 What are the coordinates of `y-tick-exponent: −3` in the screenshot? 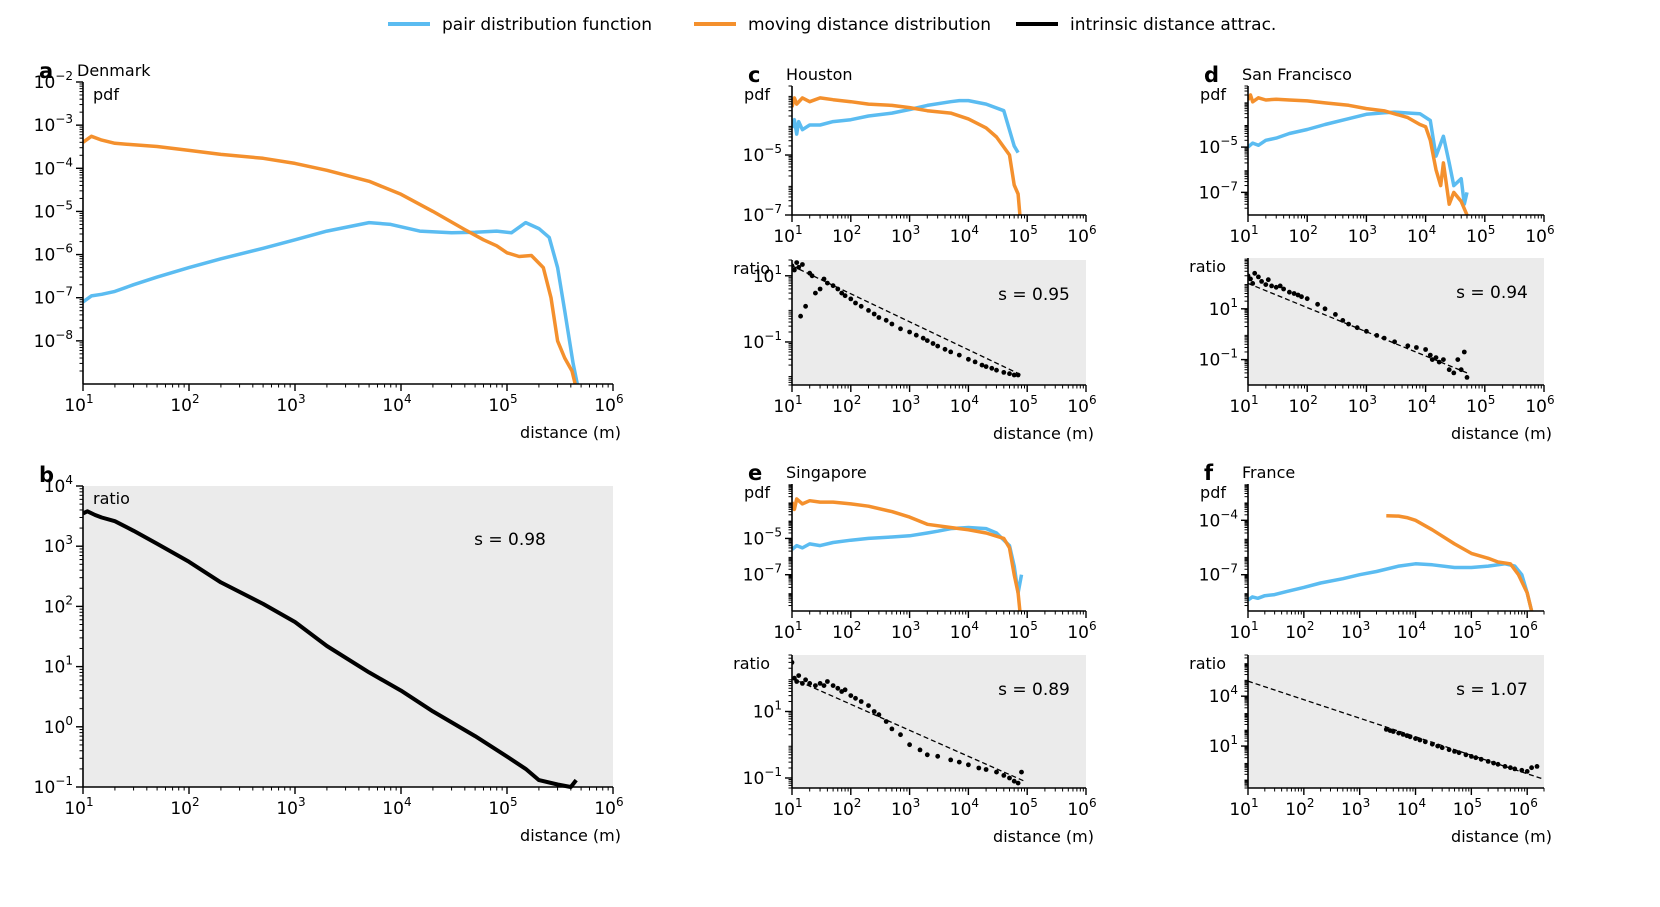 It's located at (64, 119).